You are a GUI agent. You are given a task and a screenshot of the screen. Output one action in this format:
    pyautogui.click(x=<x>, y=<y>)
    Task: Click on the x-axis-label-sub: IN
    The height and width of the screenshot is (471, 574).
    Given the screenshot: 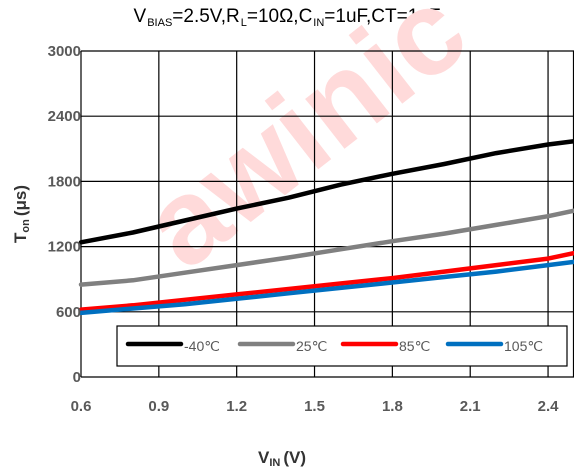 What is the action you would take?
    pyautogui.click(x=274, y=463)
    